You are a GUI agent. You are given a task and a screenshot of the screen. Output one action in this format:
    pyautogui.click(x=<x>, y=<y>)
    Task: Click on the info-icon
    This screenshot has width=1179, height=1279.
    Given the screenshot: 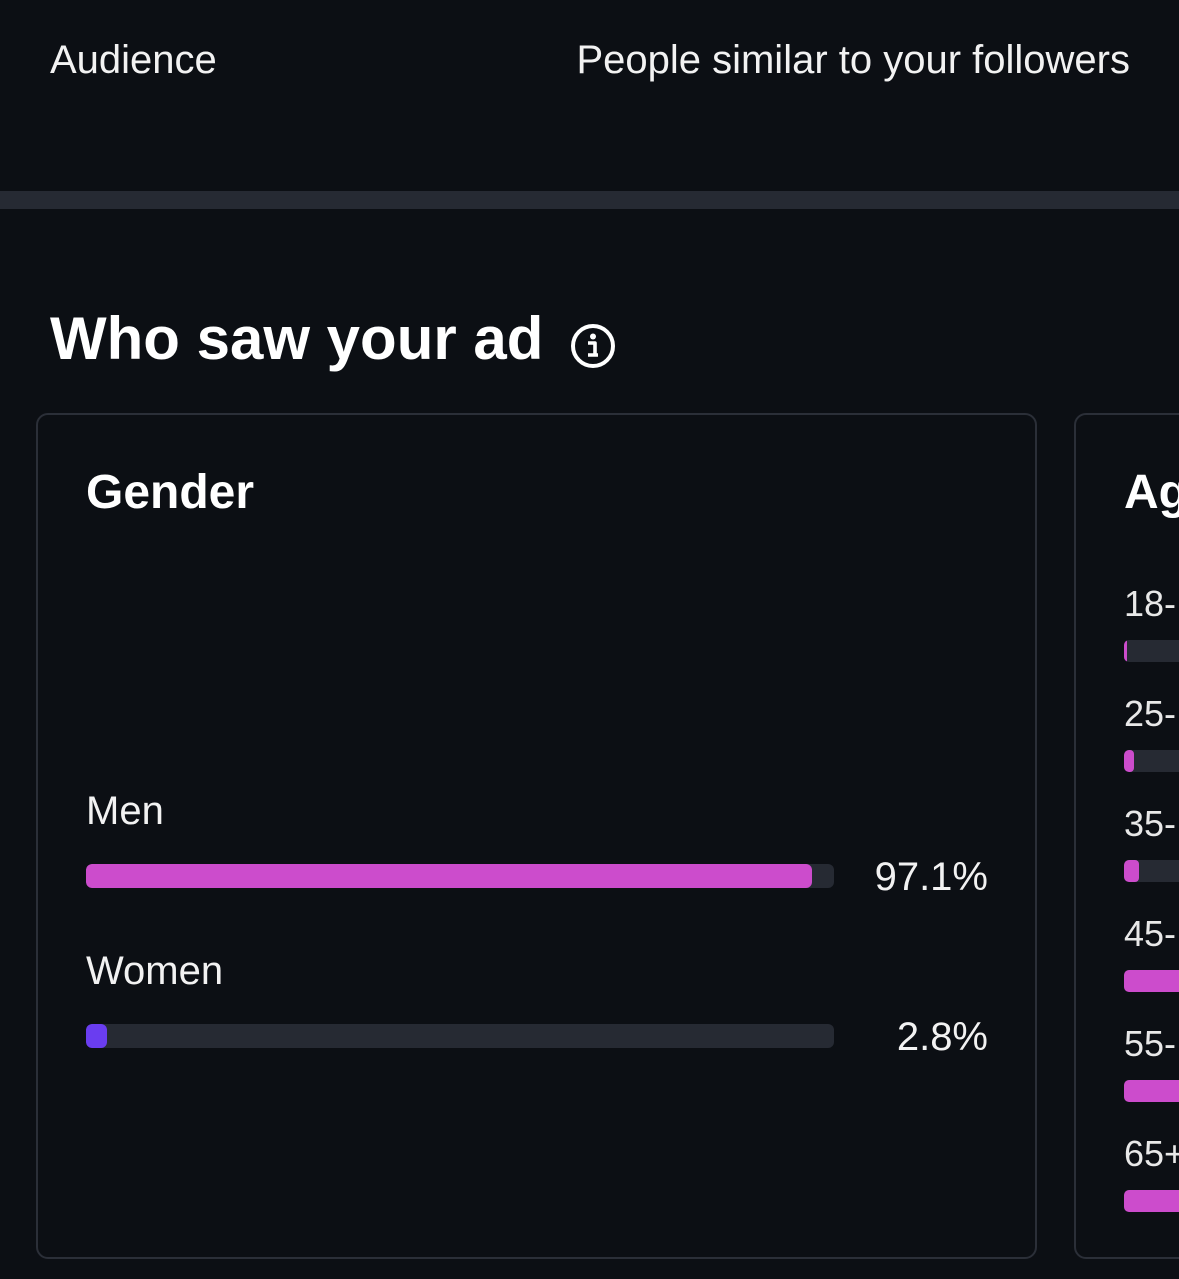 What is the action you would take?
    pyautogui.click(x=593, y=341)
    